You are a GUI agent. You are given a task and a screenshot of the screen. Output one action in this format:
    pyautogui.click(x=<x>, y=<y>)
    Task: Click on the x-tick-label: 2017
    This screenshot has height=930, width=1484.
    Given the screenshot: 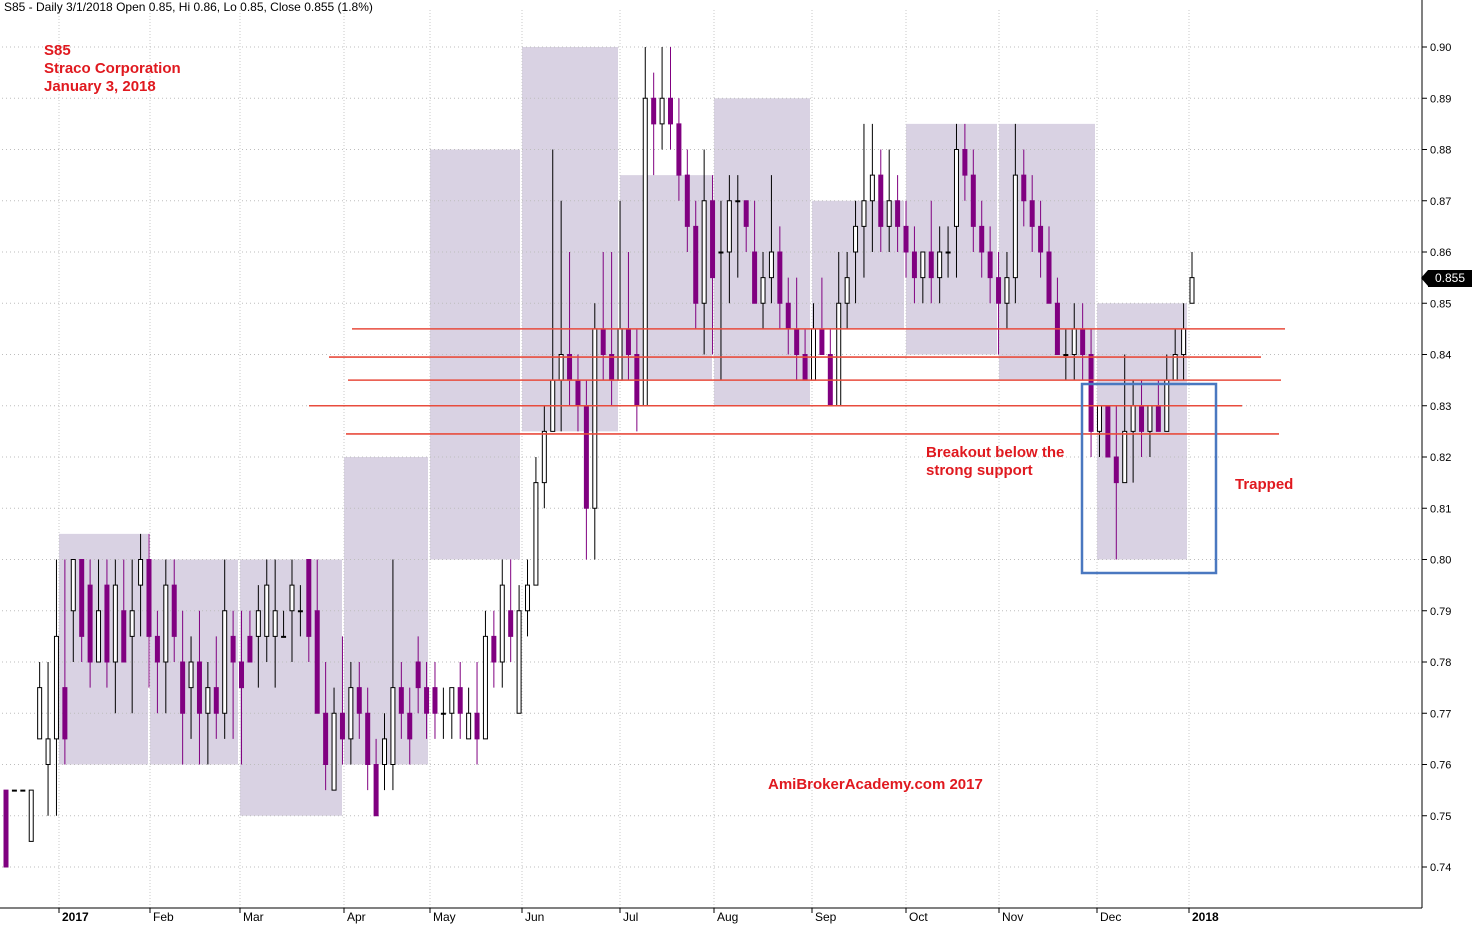 What is the action you would take?
    pyautogui.click(x=75, y=917)
    